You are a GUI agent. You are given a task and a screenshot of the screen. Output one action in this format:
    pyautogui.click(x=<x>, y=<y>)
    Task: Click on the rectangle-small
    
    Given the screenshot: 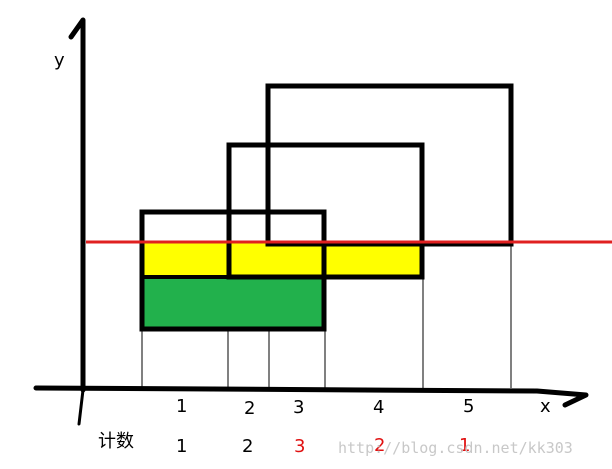 What is the action you would take?
    pyautogui.click(x=233, y=270)
    